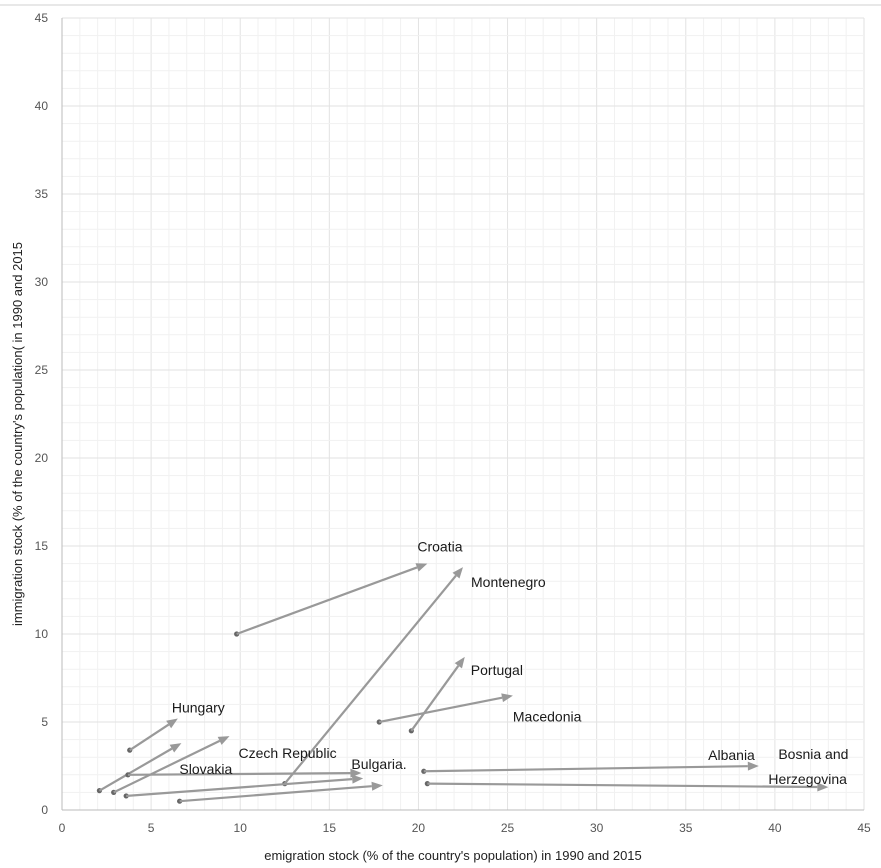 The image size is (881, 868). Describe the element at coordinates (42, 18) in the screenshot. I see `y-tick-label: 45` at that location.